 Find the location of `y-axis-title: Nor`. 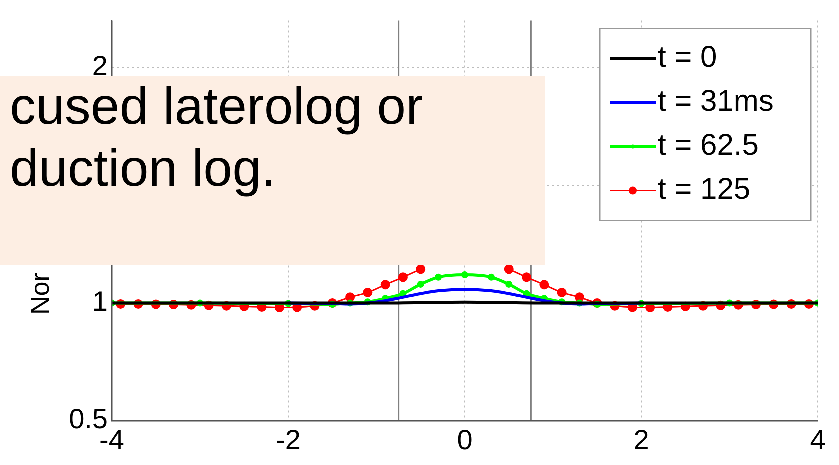

y-axis-title: Nor is located at coordinates (40, 293).